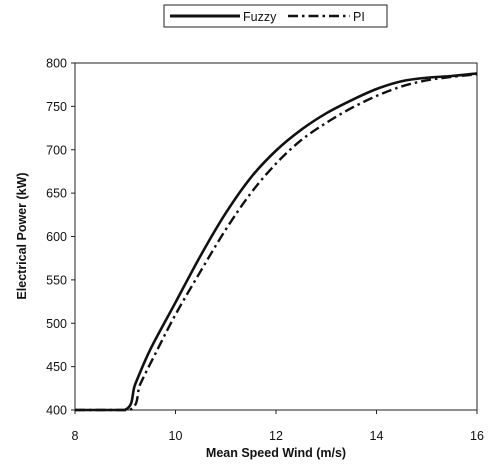 This screenshot has height=466, width=488. Describe the element at coordinates (276, 453) in the screenshot. I see `x-axis-title: Mean Speed Wind (m/s)` at that location.